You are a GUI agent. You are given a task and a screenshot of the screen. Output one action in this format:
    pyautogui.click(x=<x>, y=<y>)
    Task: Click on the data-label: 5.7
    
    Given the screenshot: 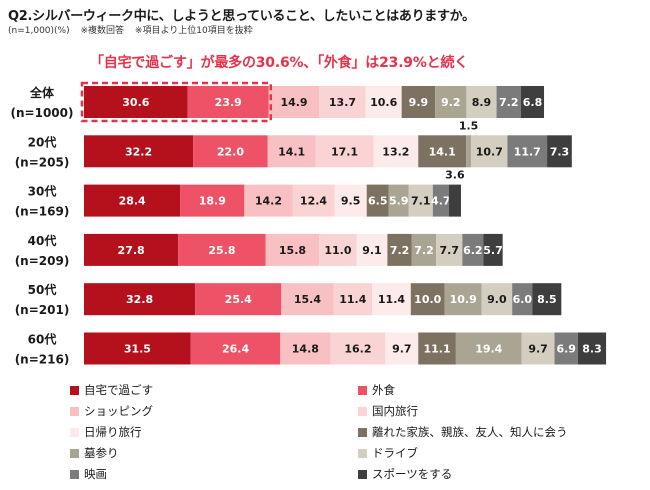 What is the action you would take?
    pyautogui.click(x=493, y=250)
    